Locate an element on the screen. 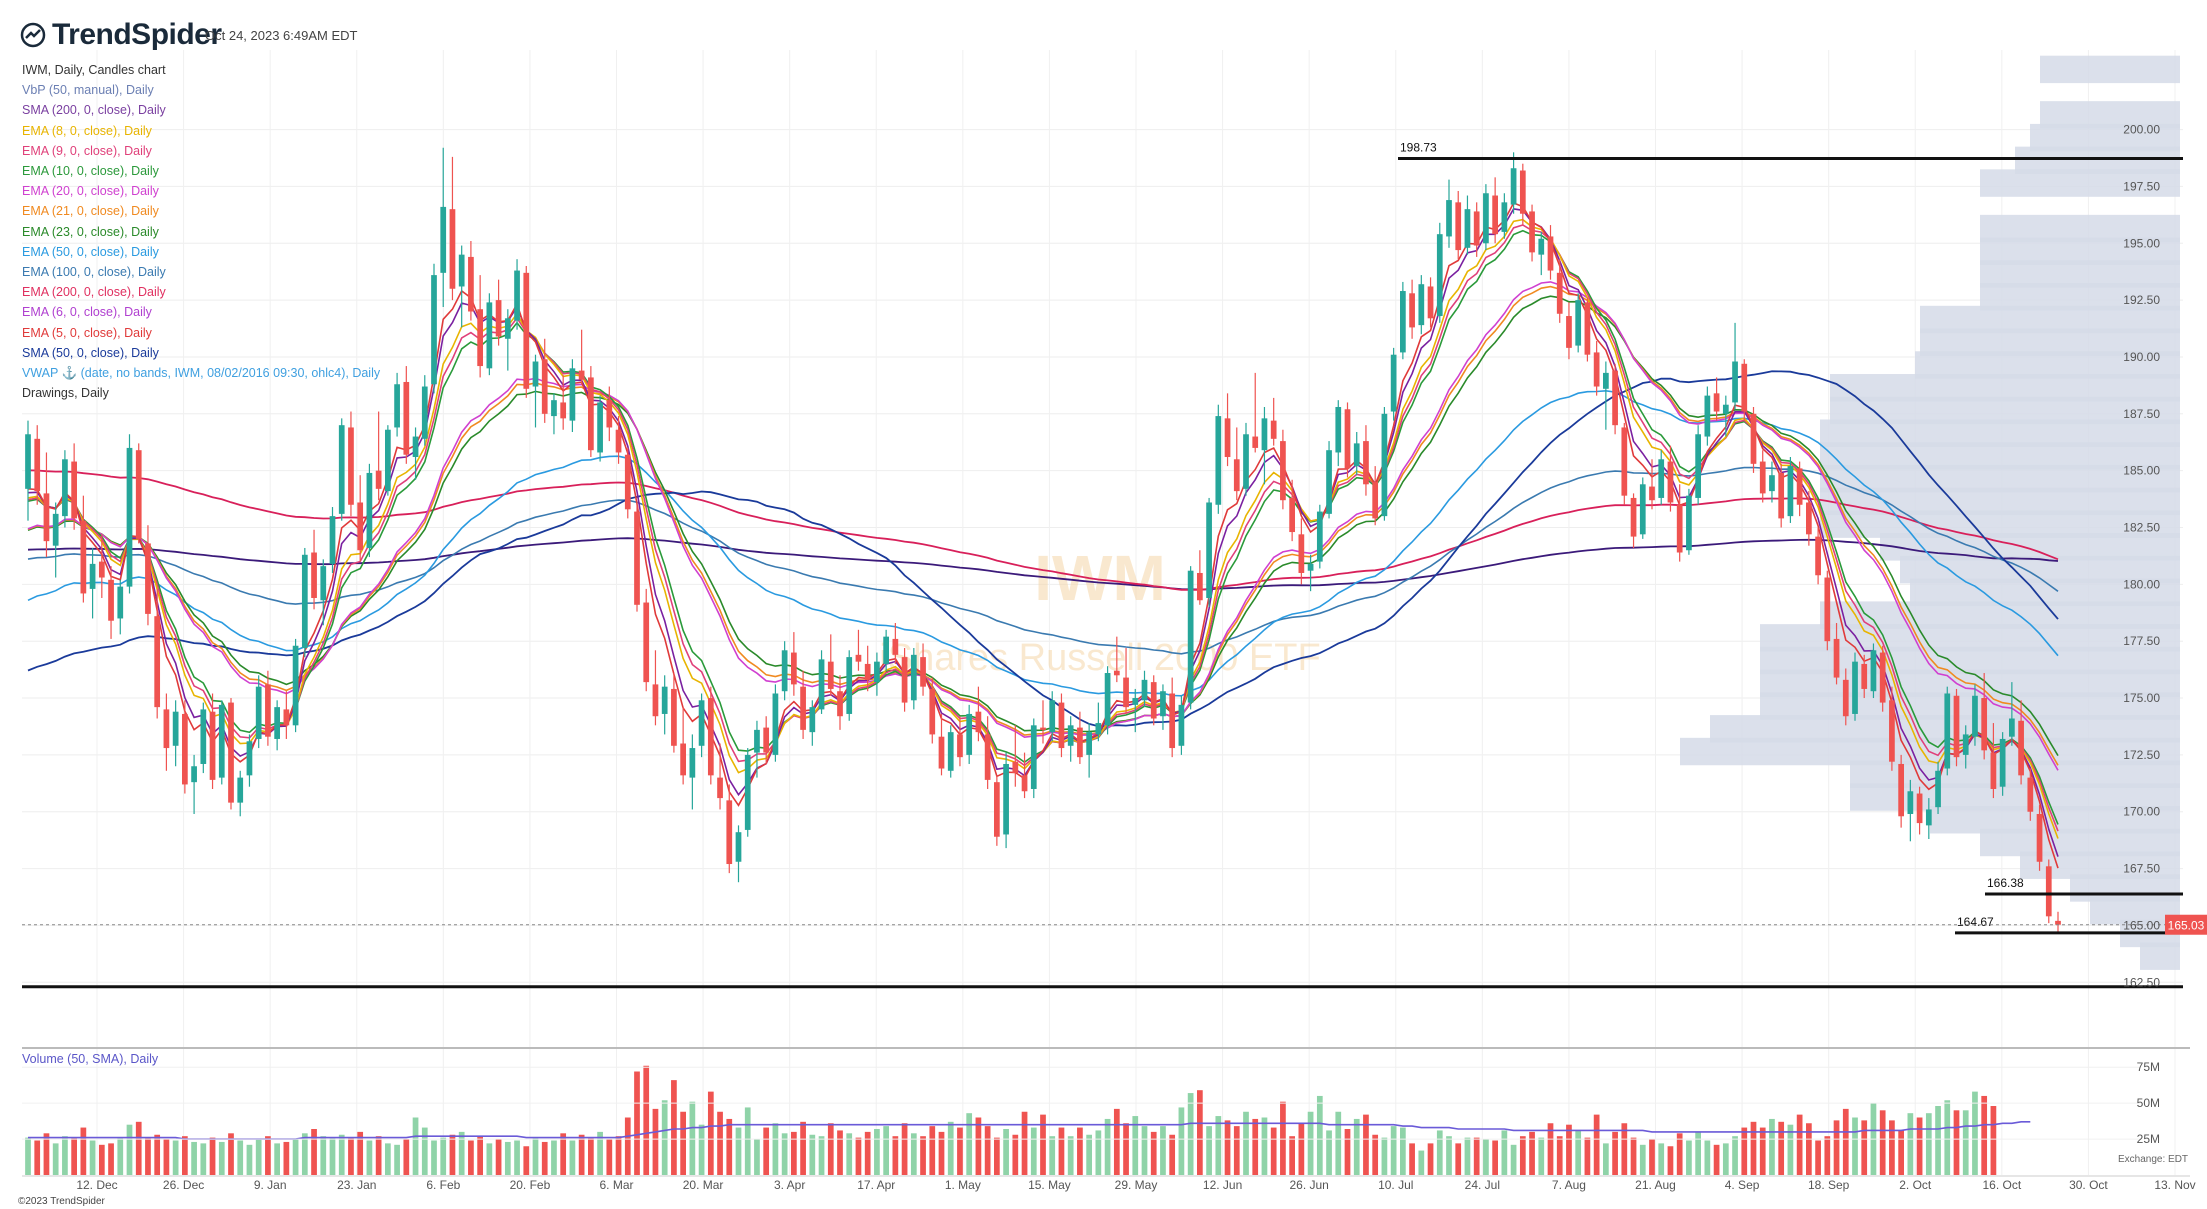 The width and height of the screenshot is (2207, 1209). volume-indicator-label: Volume (50, SMA), Daily is located at coordinates (90, 1059).